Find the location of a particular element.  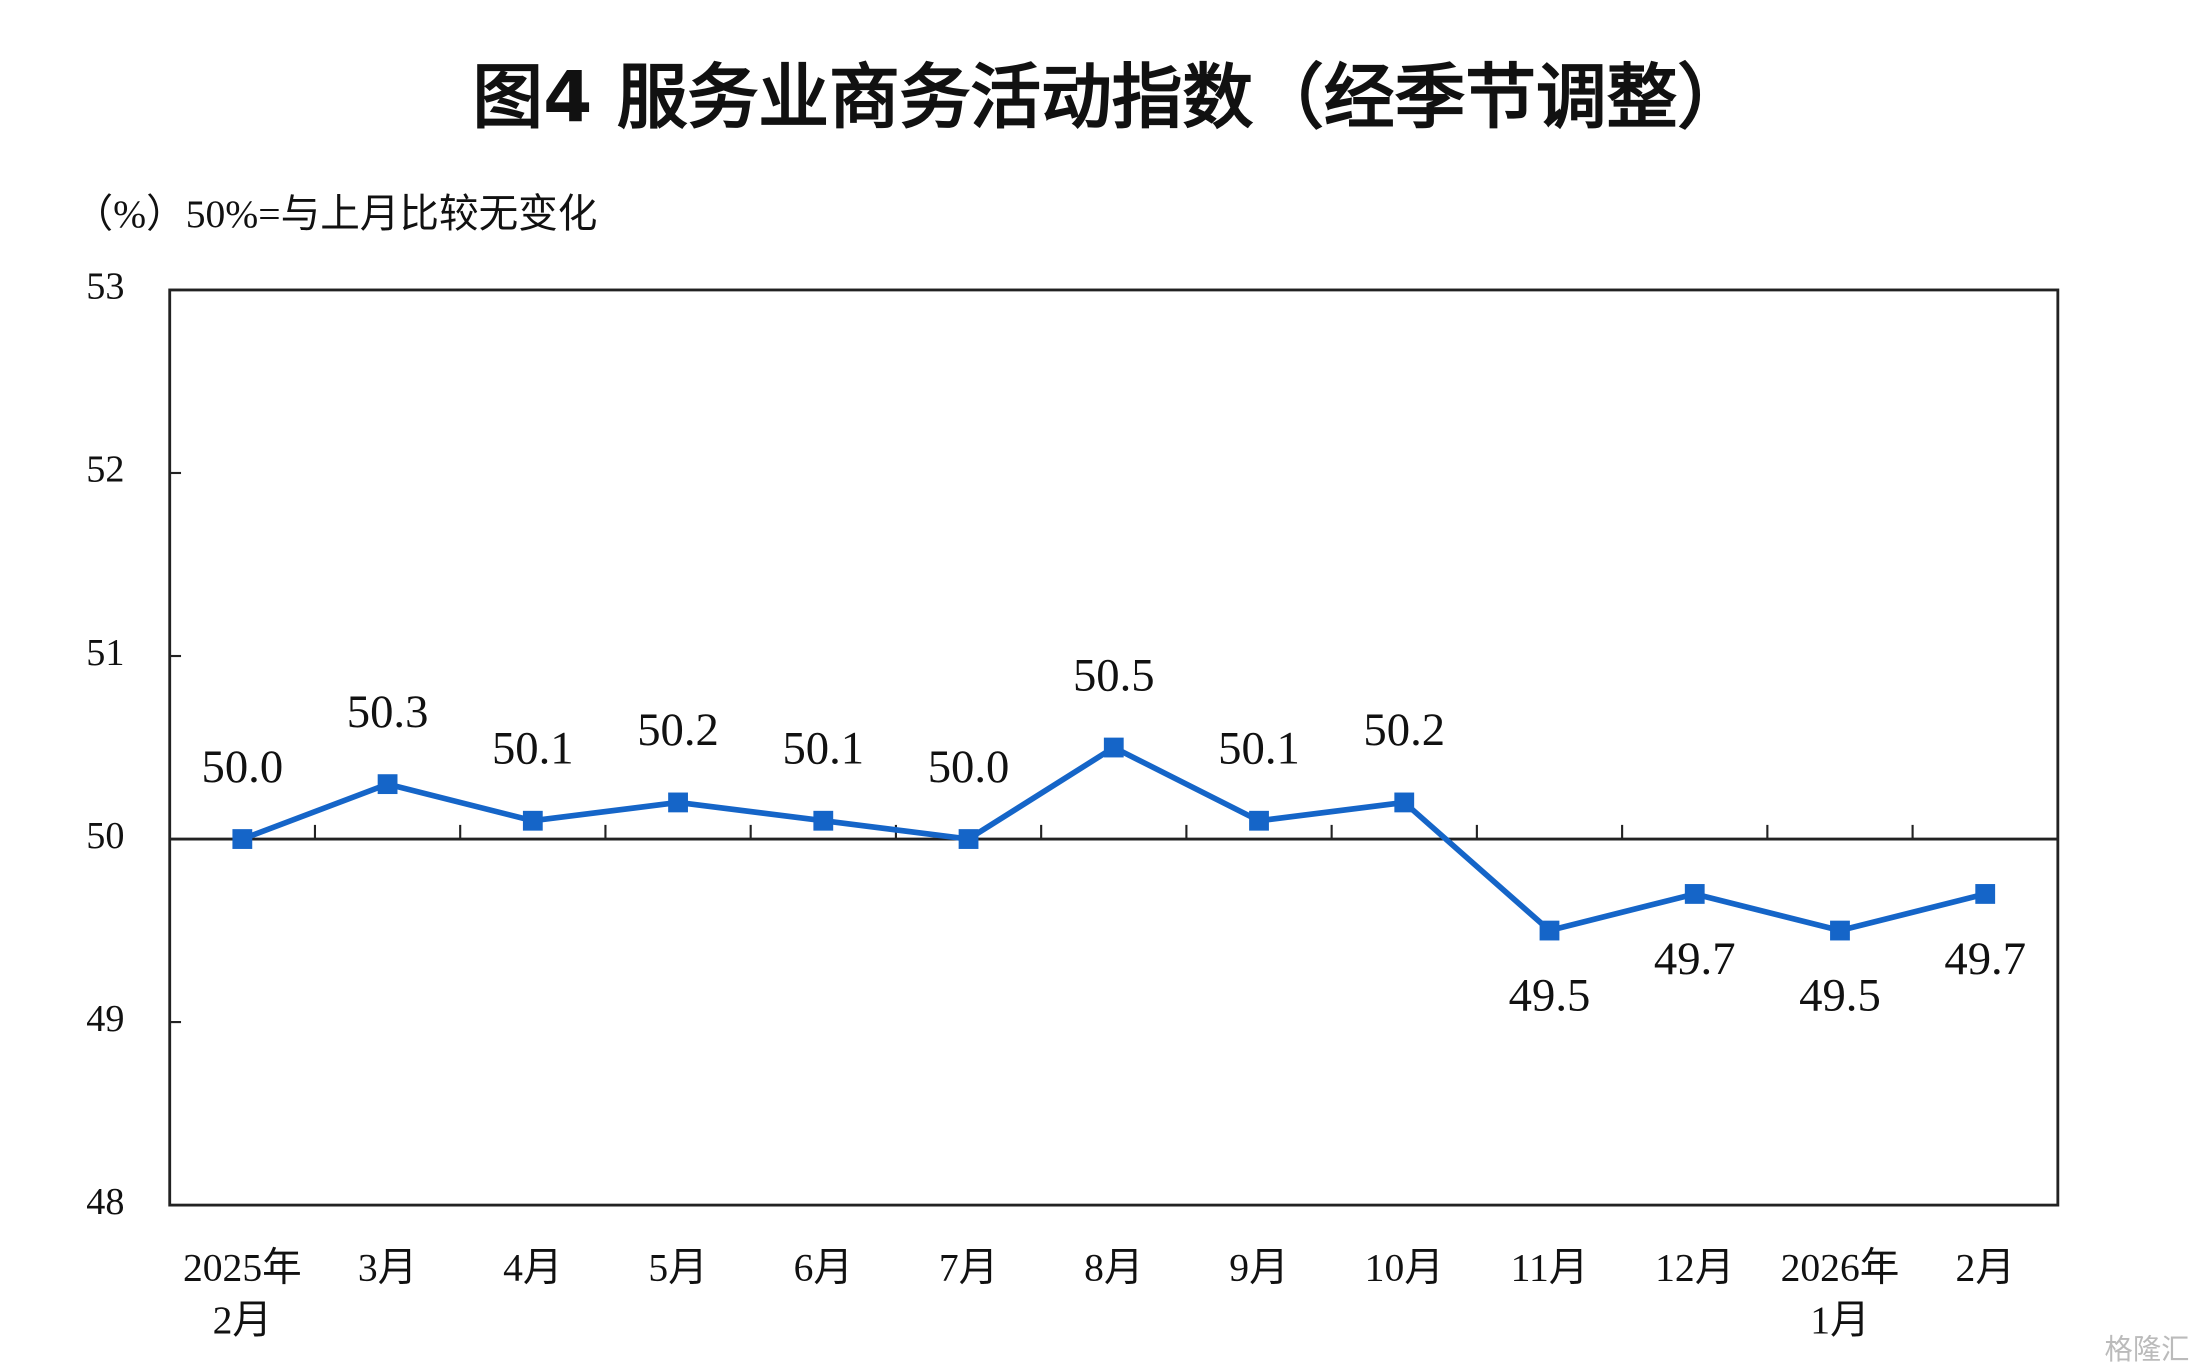

y-tick-label: 50 is located at coordinates (105, 836).